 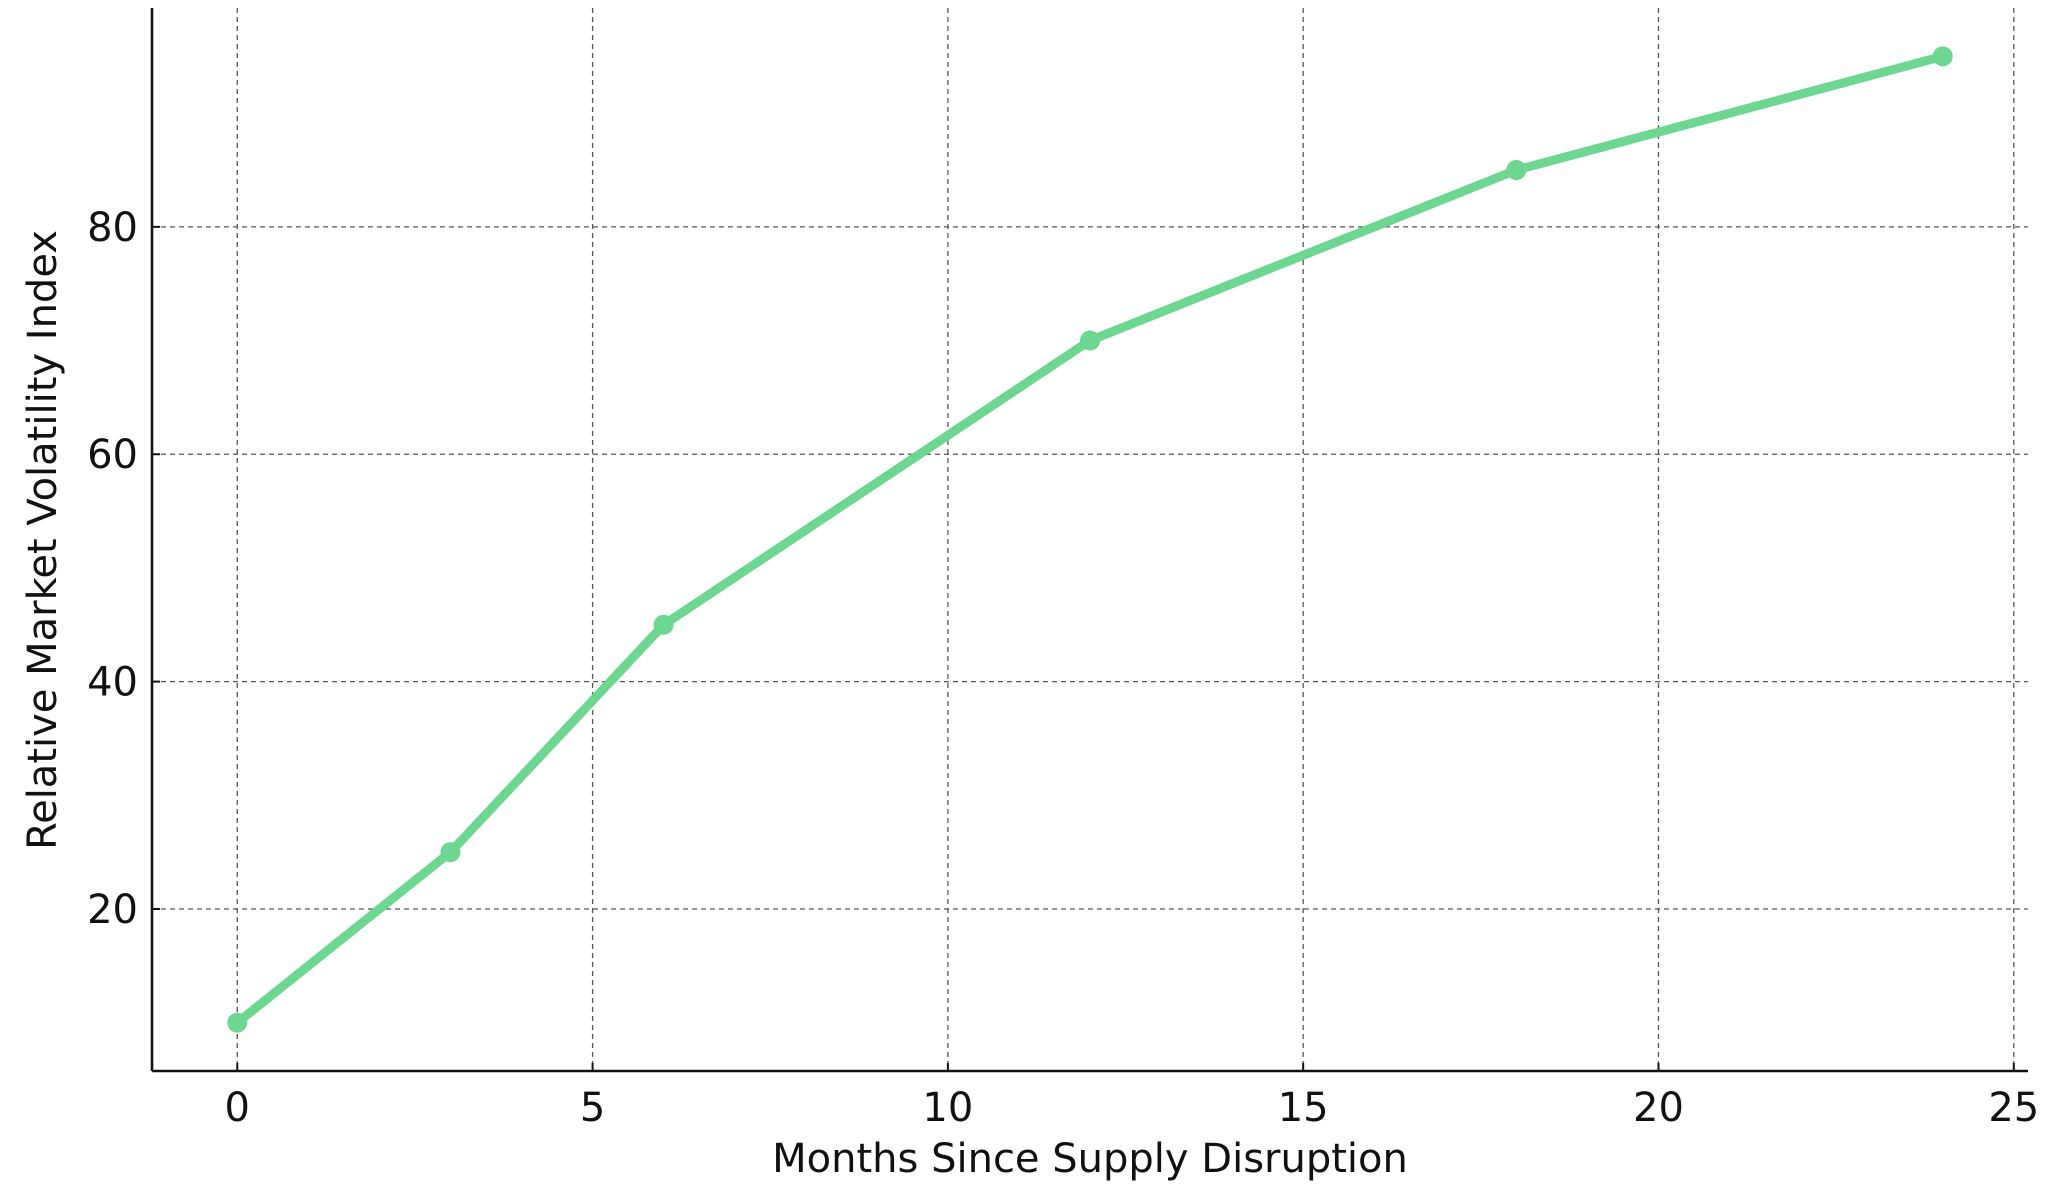 What do you see at coordinates (1303, 1108) in the screenshot?
I see `x-tick-label: 15` at bounding box center [1303, 1108].